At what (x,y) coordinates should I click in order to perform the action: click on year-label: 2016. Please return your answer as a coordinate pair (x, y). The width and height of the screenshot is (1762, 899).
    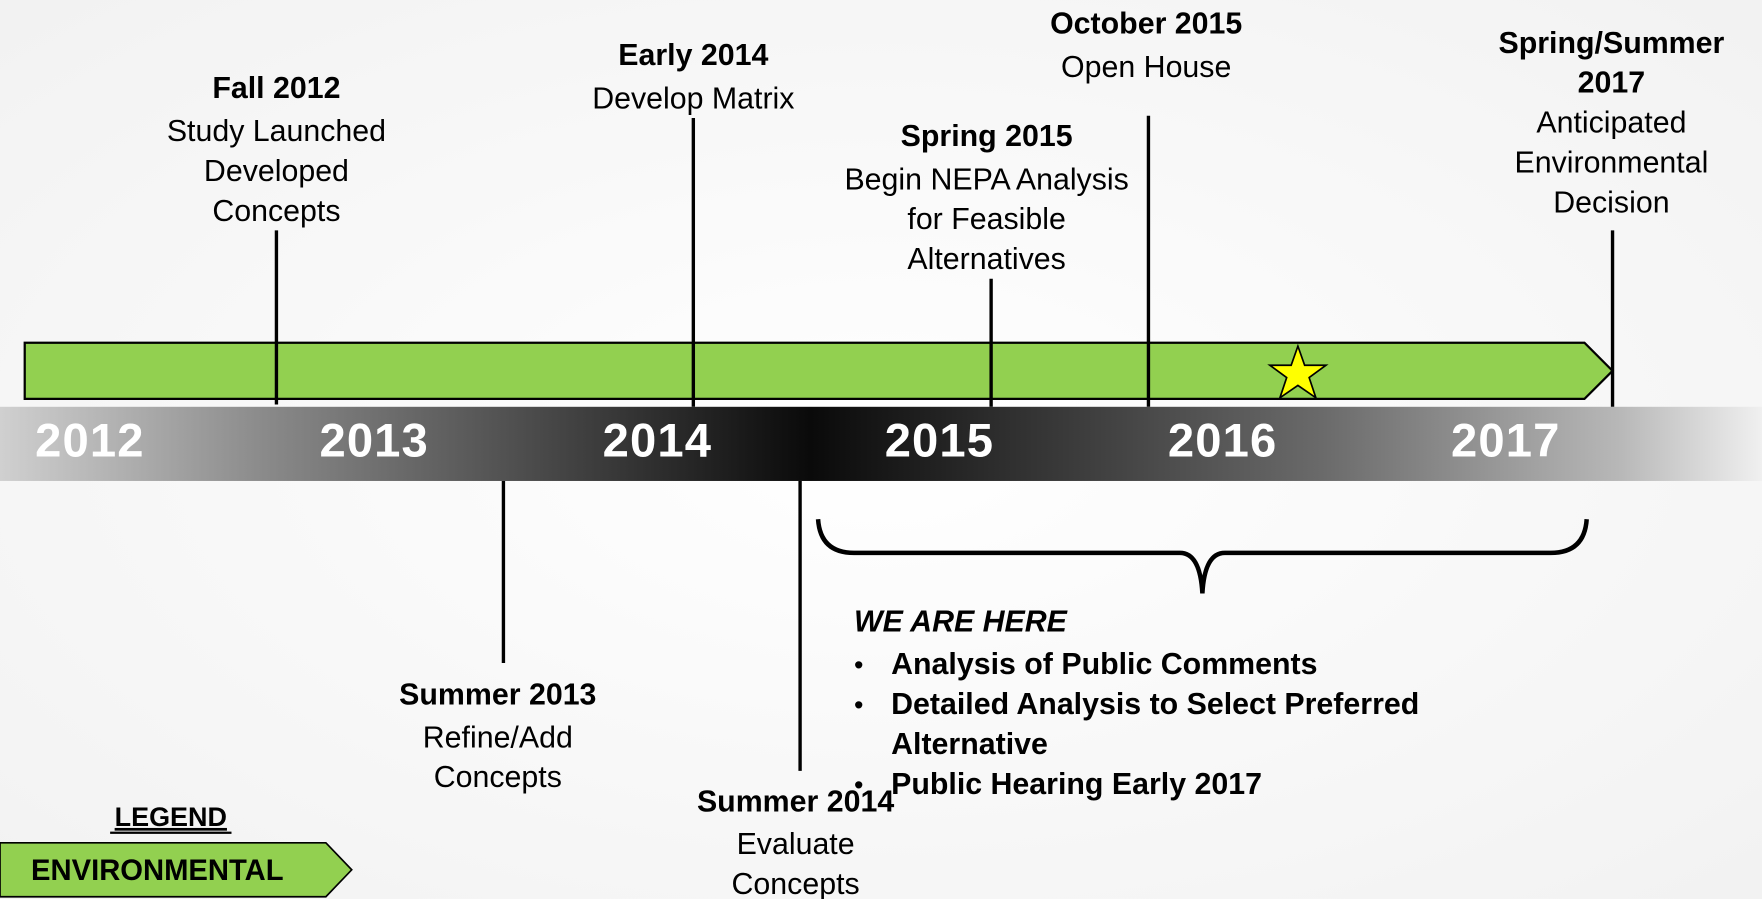
    Looking at the image, I should click on (1222, 440).